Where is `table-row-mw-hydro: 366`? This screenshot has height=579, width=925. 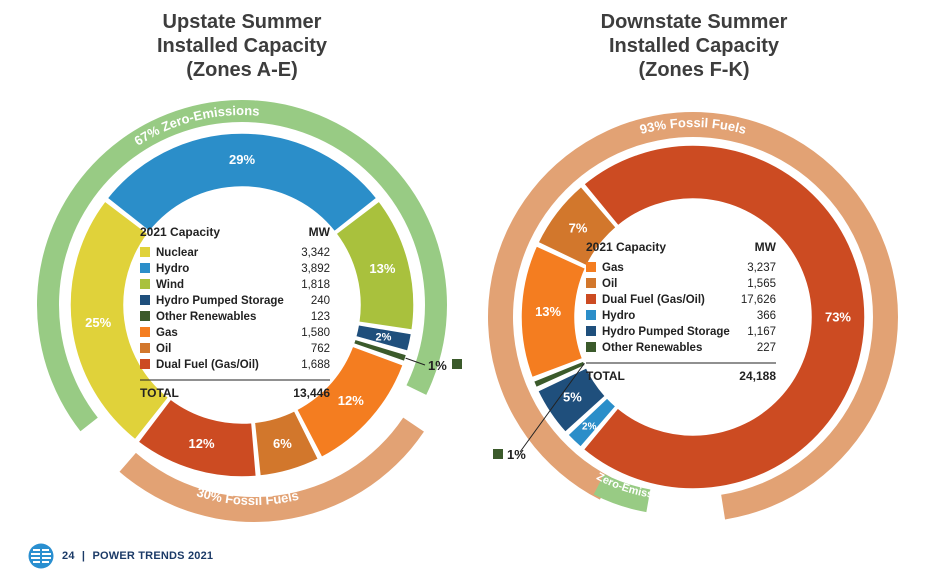 table-row-mw-hydro: 366 is located at coordinates (766, 316).